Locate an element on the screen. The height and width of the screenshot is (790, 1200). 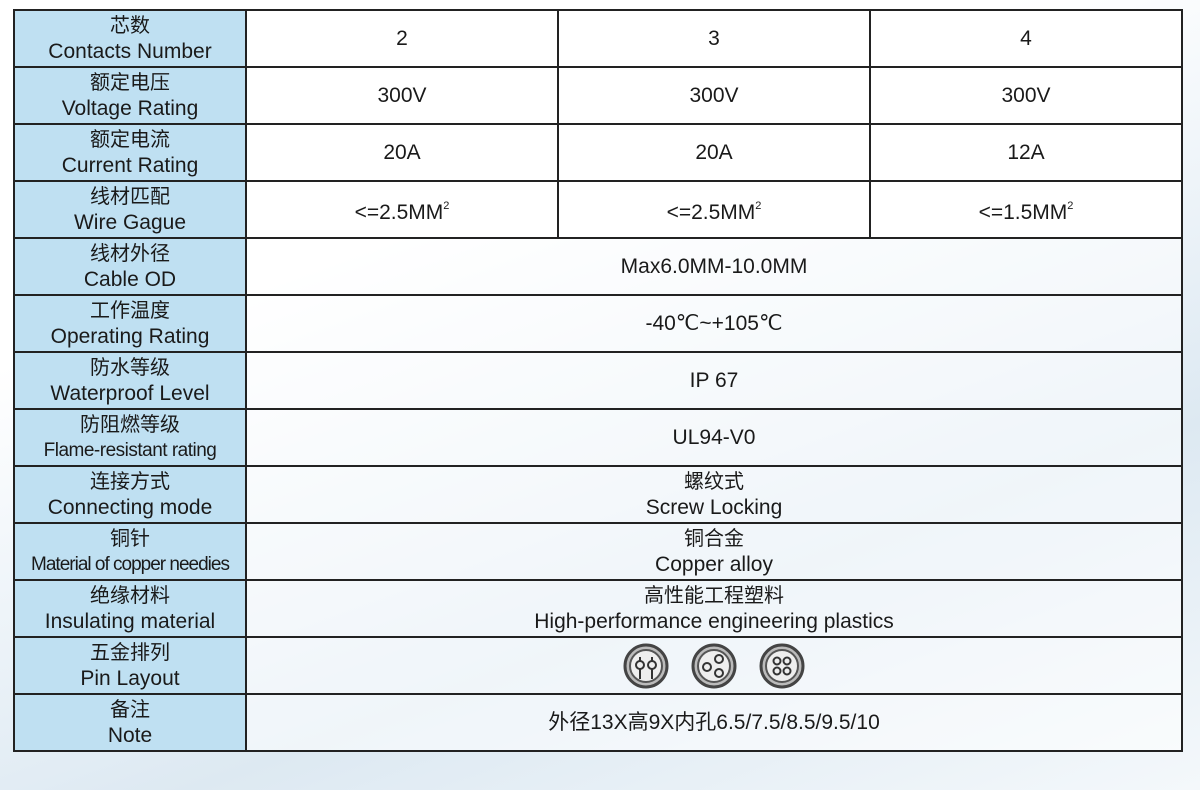
label-cell: 工作温度 Operating Rating is located at coordinates (130, 323).